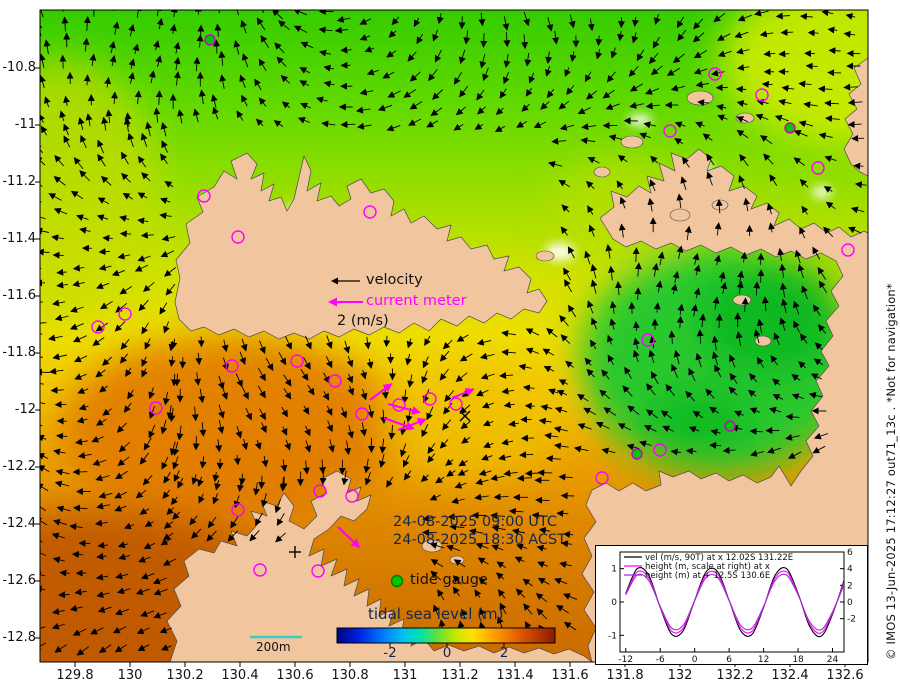  Describe the element at coordinates (850, 586) in the screenshot. I see `inset-yright-tick-label: 2` at that location.